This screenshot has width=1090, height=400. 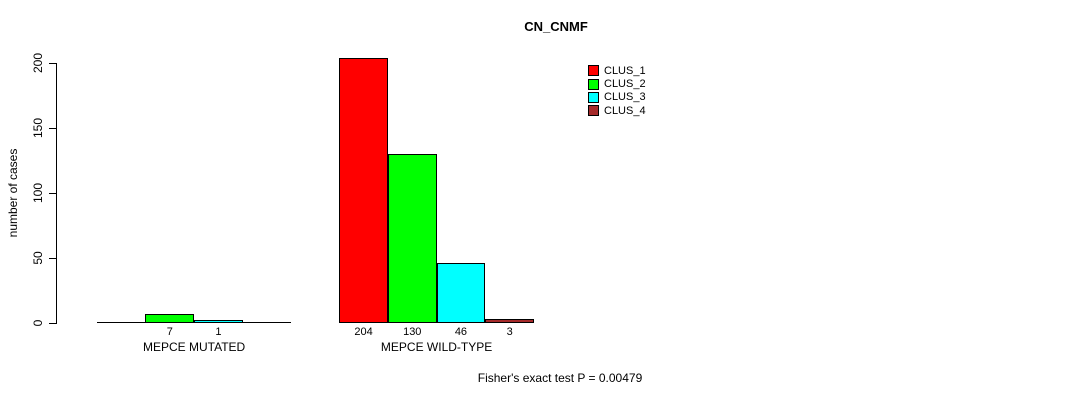 I want to click on legend-item: CLUS_4, so click(x=617, y=110).